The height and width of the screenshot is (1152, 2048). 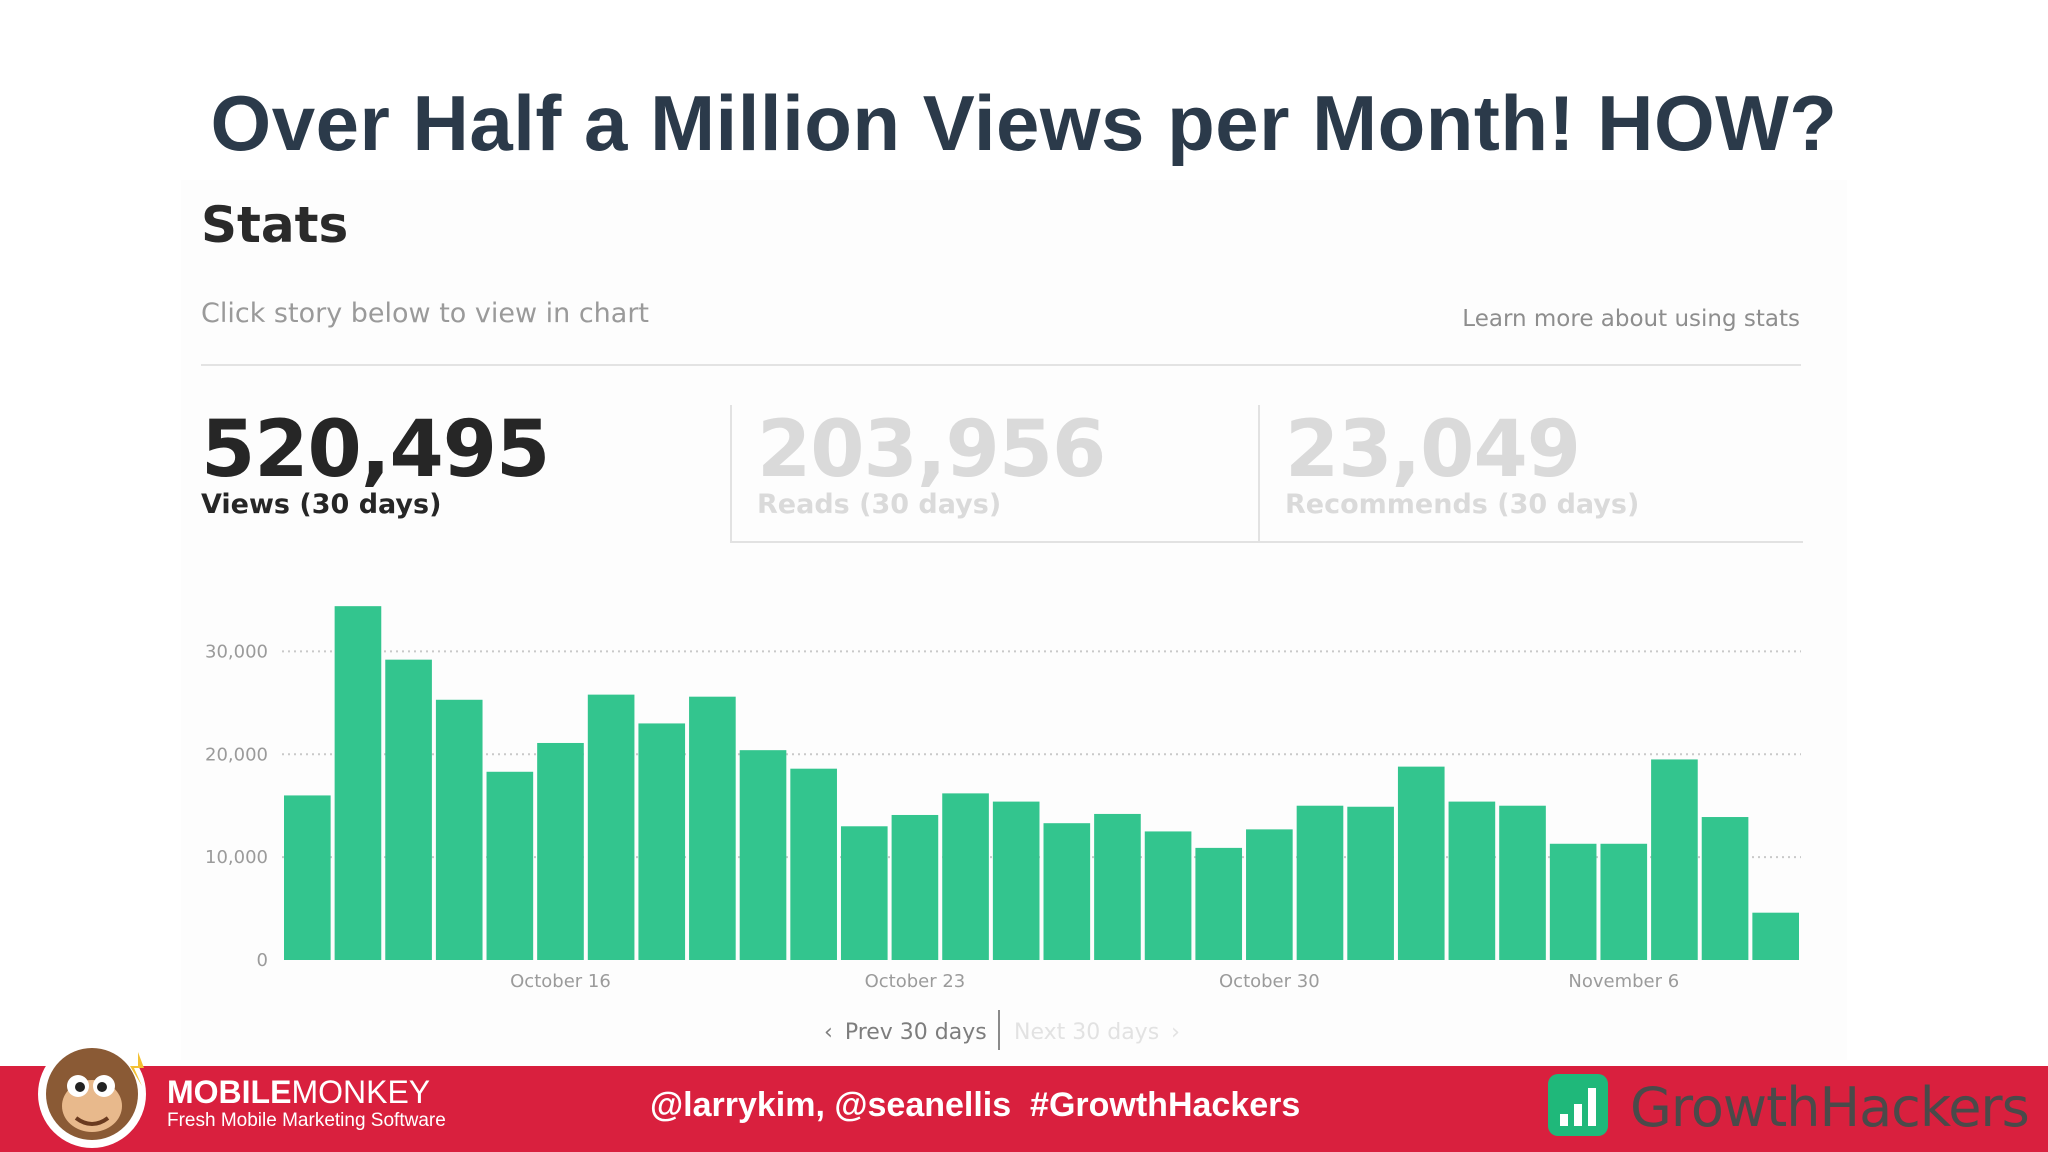 What do you see at coordinates (1001, 365) in the screenshot?
I see `divider` at bounding box center [1001, 365].